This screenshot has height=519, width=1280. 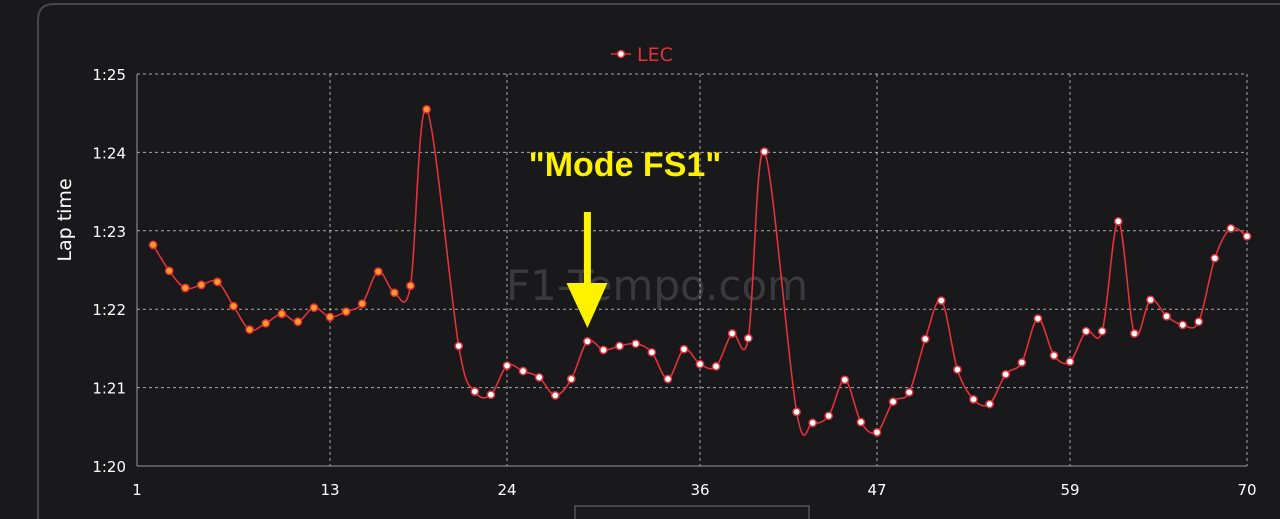 I want to click on x-tick-label: 47, so click(x=876, y=490).